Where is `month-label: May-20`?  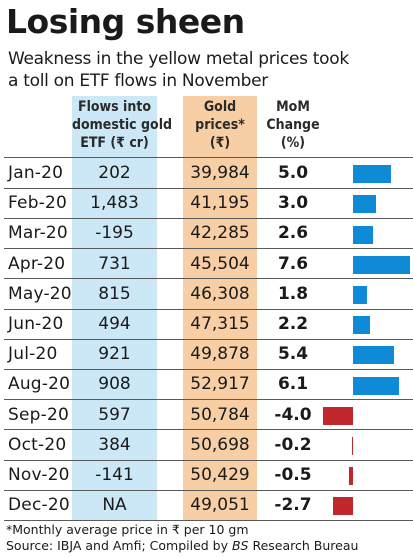
month-label: May-20 is located at coordinates (40, 293).